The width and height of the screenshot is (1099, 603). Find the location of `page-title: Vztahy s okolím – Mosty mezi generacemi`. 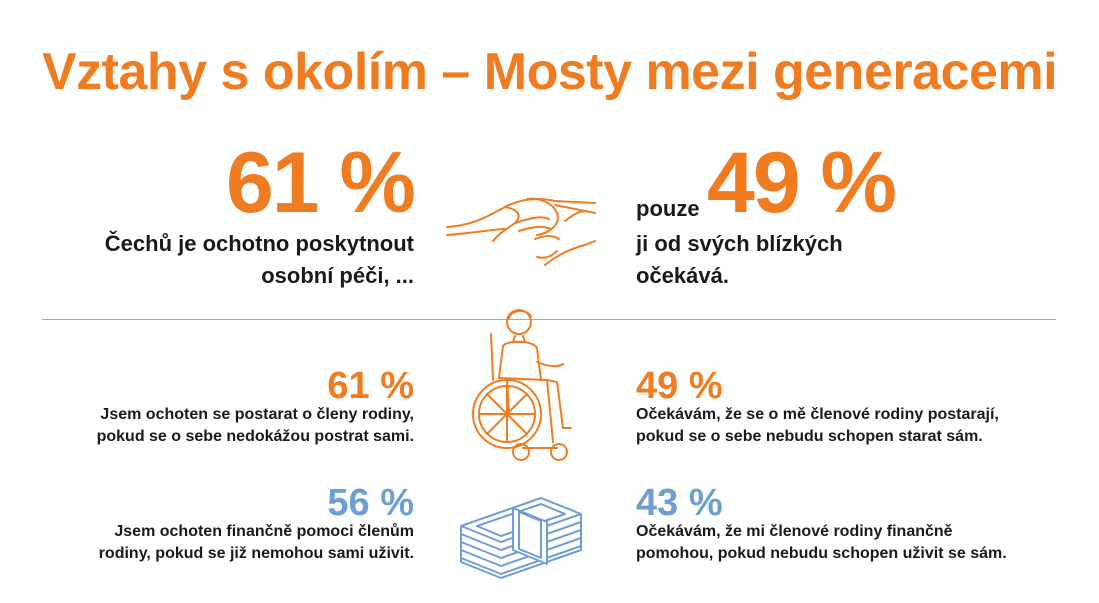

page-title: Vztahy s okolím – Mosty mezi generacemi is located at coordinates (549, 72).